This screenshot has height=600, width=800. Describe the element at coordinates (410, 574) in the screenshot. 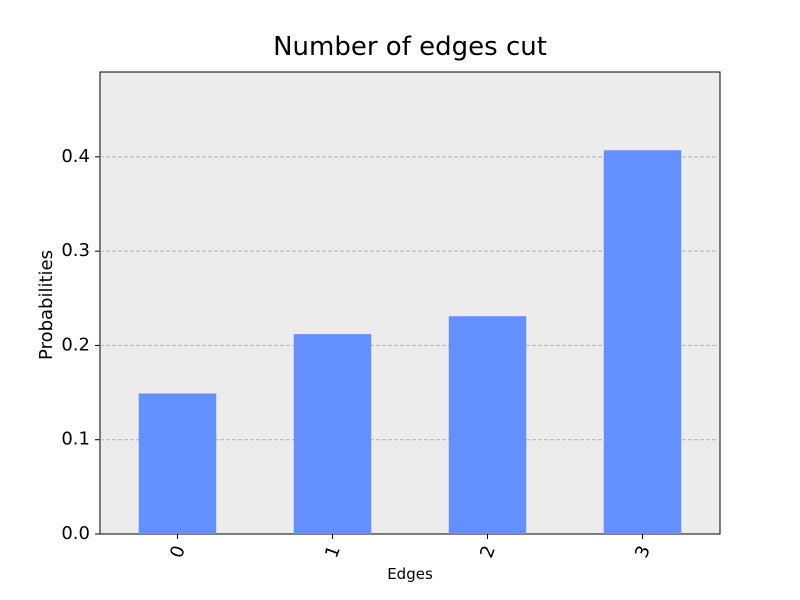

I see `x-axis-title: Edges` at that location.